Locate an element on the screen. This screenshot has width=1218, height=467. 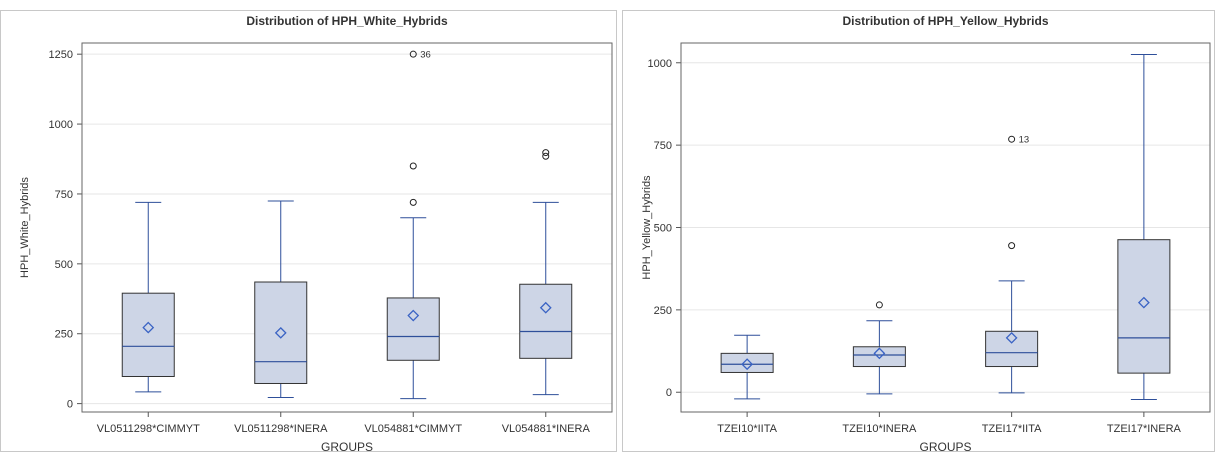
box-group: TZEI10*IITA is located at coordinates (747, 384).